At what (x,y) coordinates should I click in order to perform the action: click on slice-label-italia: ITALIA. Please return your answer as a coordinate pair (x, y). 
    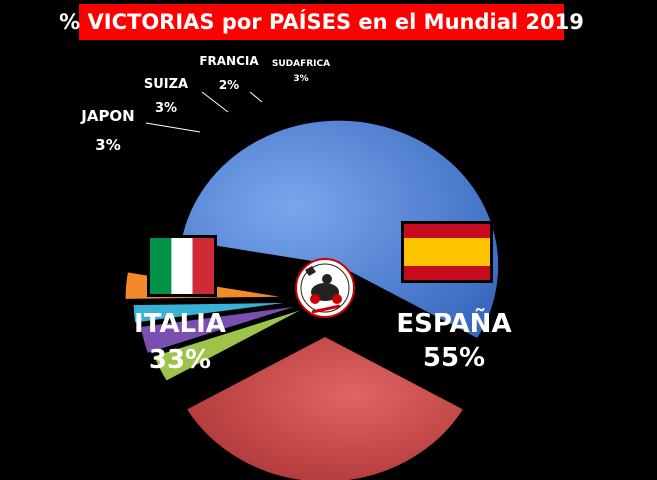
    Looking at the image, I should click on (180, 324).